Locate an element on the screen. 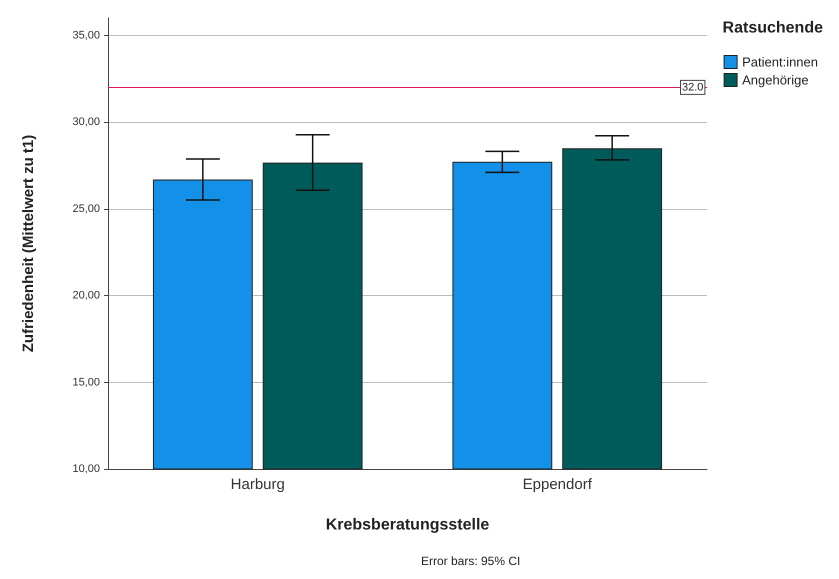 This screenshot has height=579, width=839. legend-label: Patient:innen is located at coordinates (780, 62).